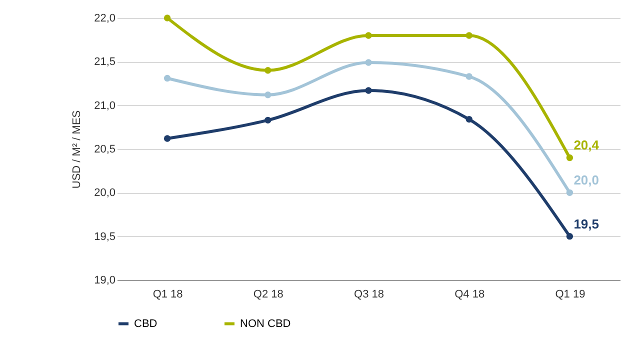  Describe the element at coordinates (105, 150) in the screenshot. I see `y-tick-label: 20,5` at that location.